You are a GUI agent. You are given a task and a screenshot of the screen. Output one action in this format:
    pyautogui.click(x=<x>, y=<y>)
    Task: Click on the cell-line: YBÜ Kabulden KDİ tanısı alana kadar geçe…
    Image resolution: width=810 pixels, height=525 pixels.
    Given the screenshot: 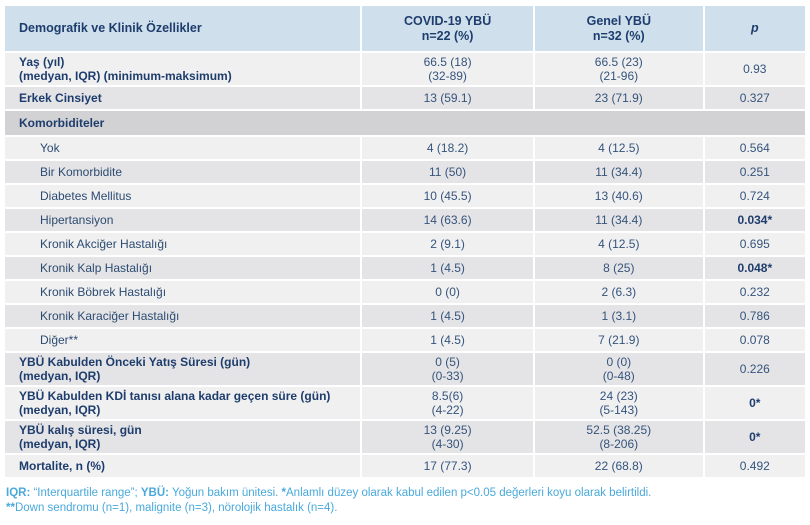 What is the action you would take?
    pyautogui.click(x=175, y=396)
    